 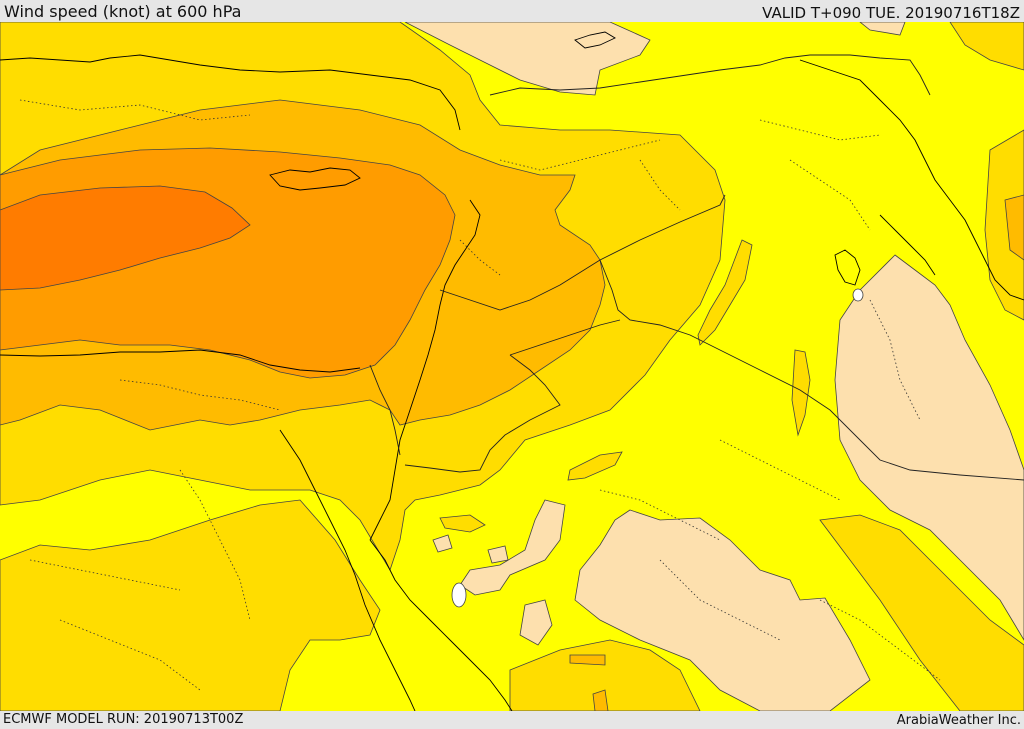 I want to click on credit-label: ArabiaWeather Inc., so click(x=958, y=720).